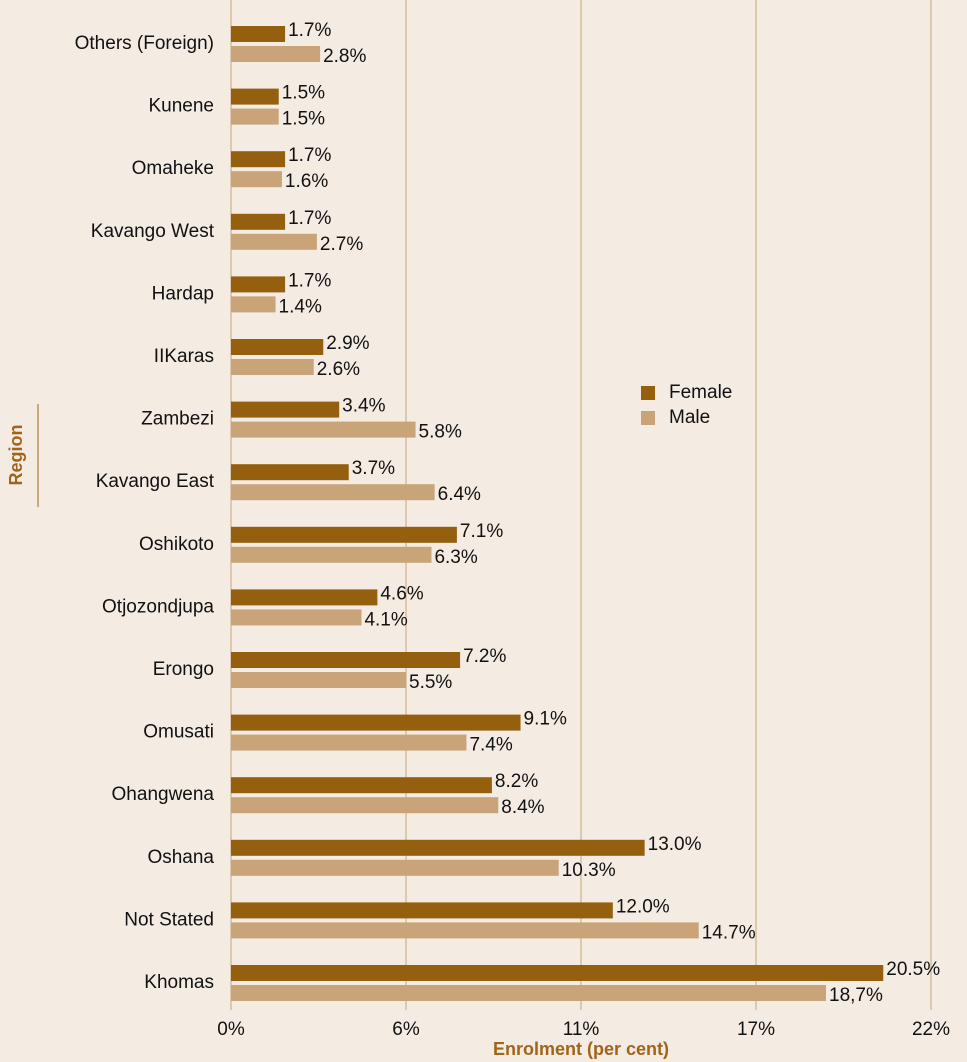 The image size is (967, 1062). I want to click on y-tick-label: Others (Foreign), so click(144, 43).